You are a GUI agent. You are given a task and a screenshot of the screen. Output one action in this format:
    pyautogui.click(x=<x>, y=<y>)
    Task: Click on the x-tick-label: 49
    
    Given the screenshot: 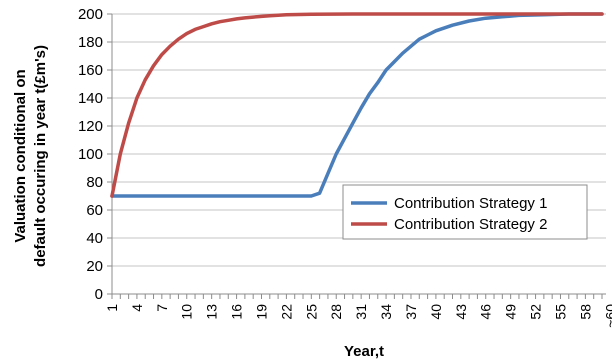 What is the action you would take?
    pyautogui.click(x=511, y=312)
    